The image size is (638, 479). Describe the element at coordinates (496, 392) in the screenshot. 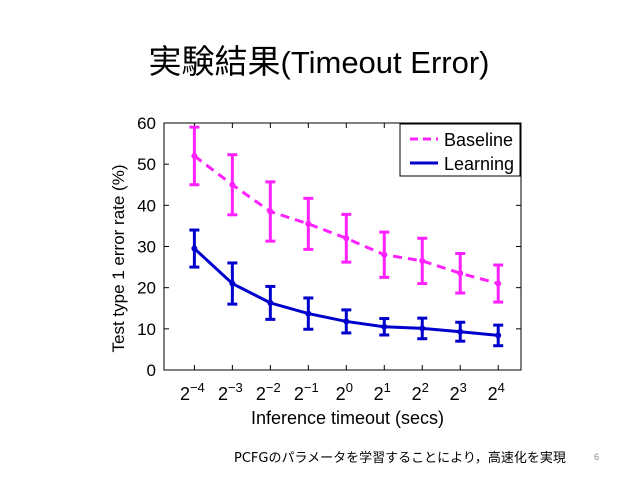

I see `x-tick-label: 24` at that location.